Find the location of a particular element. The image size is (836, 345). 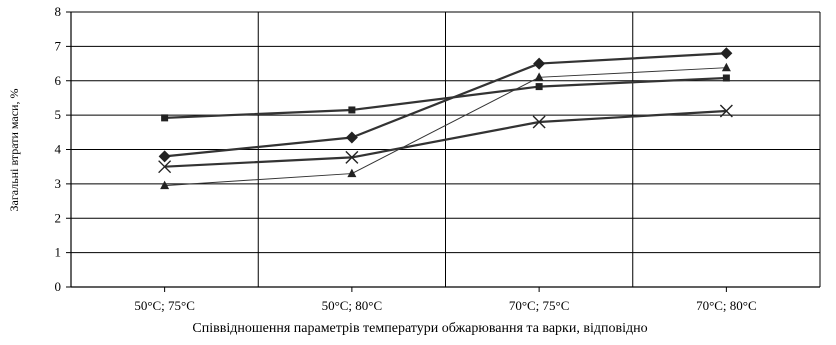

series-square is located at coordinates (445, 98).